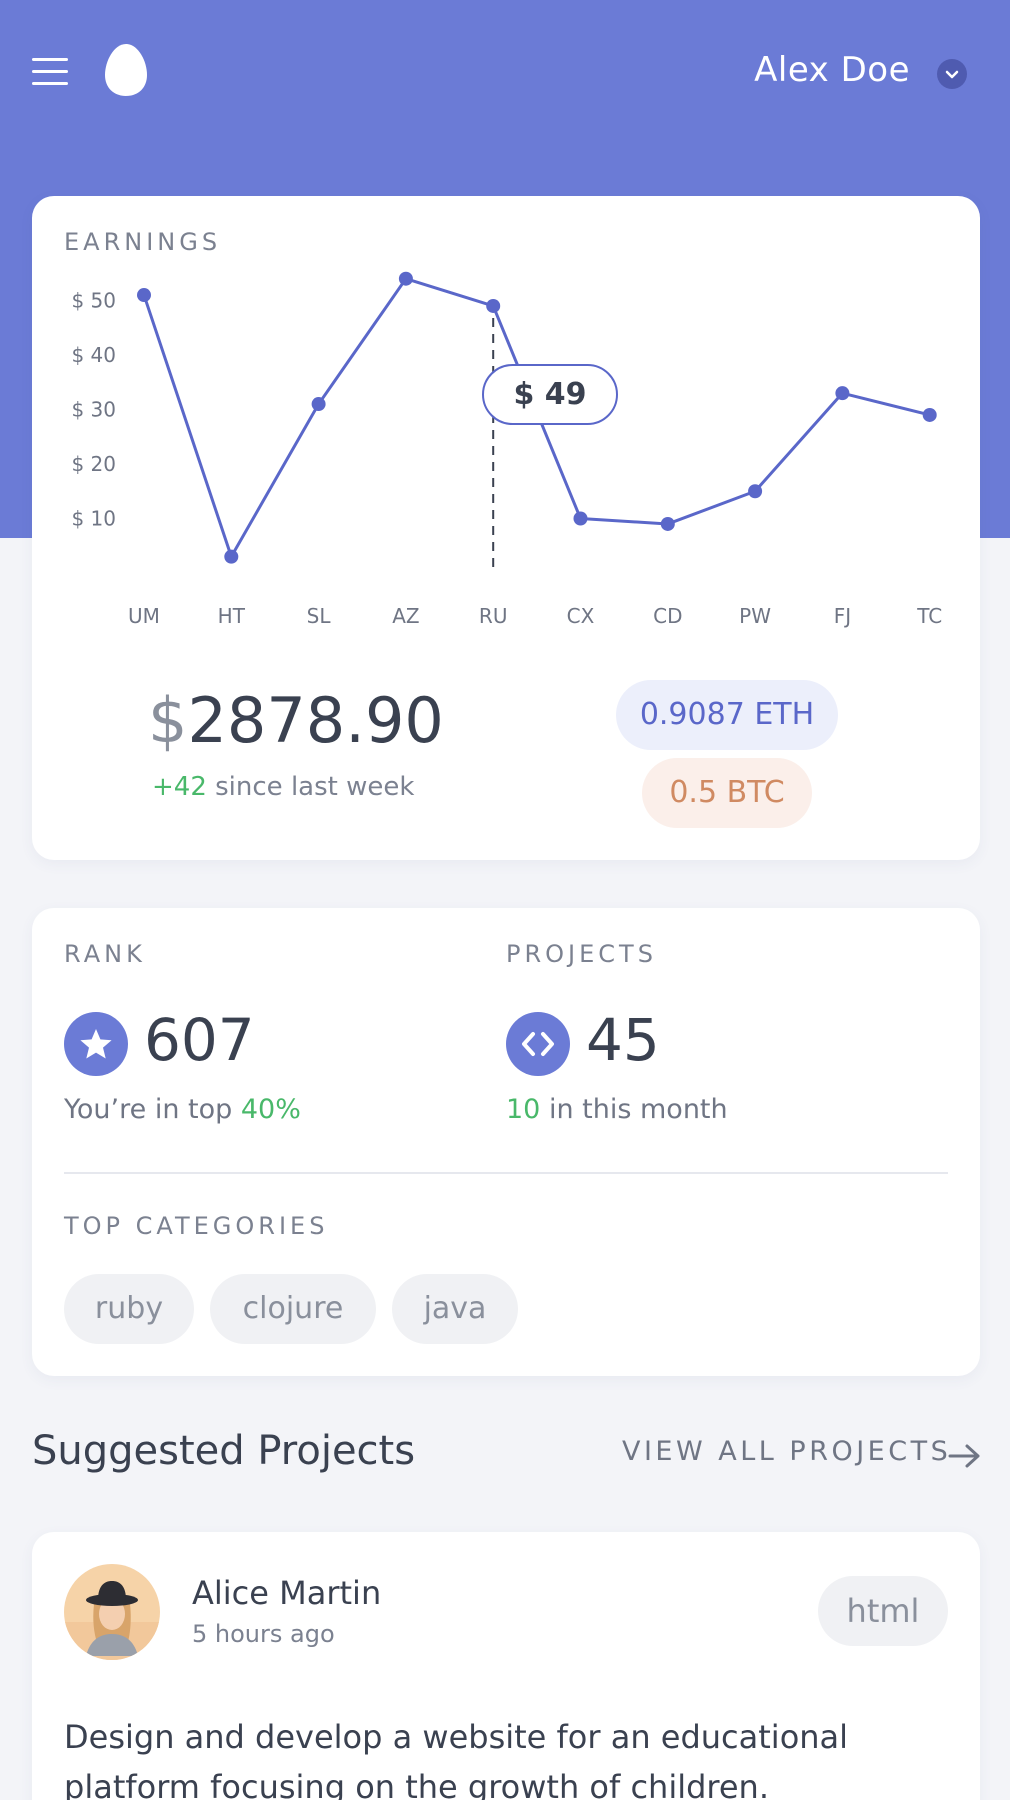 The image size is (1010, 1800). I want to click on top-categories-label: TOP CATEGORIES, so click(196, 1226).